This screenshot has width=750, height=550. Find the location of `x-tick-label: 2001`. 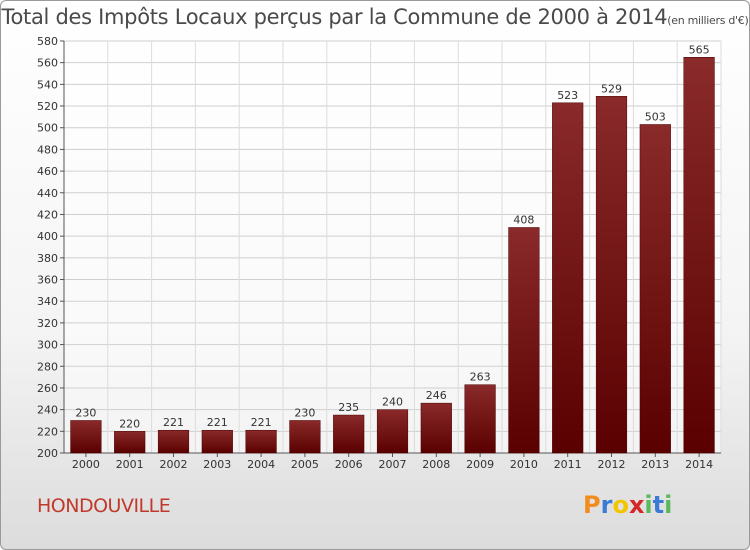

x-tick-label: 2001 is located at coordinates (130, 464).